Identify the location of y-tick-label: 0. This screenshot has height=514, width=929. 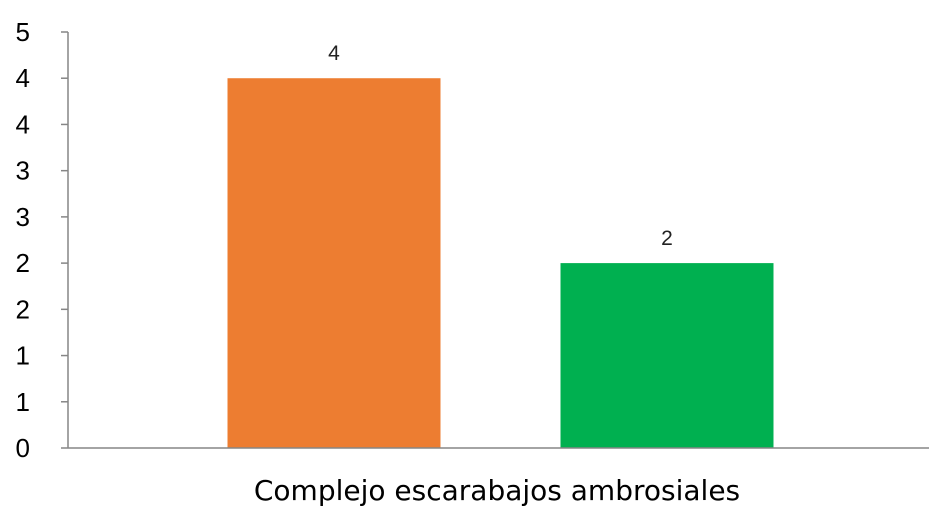
(23, 448).